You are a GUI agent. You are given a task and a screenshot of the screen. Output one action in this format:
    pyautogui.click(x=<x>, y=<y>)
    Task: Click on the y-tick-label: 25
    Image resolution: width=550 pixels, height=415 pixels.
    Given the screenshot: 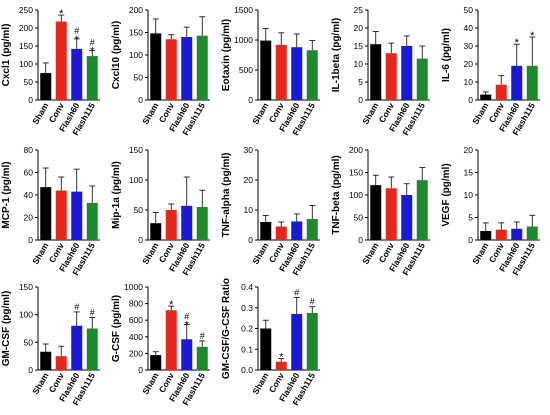 What is the action you would take?
    pyautogui.click(x=359, y=10)
    